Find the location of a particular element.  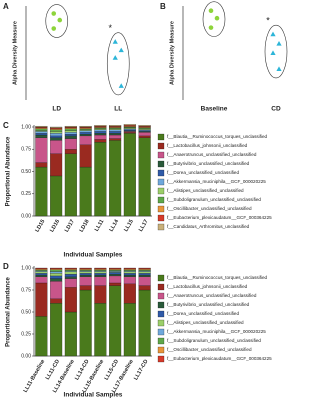

x-tick-label: LL14 is located at coordinates (114, 225).